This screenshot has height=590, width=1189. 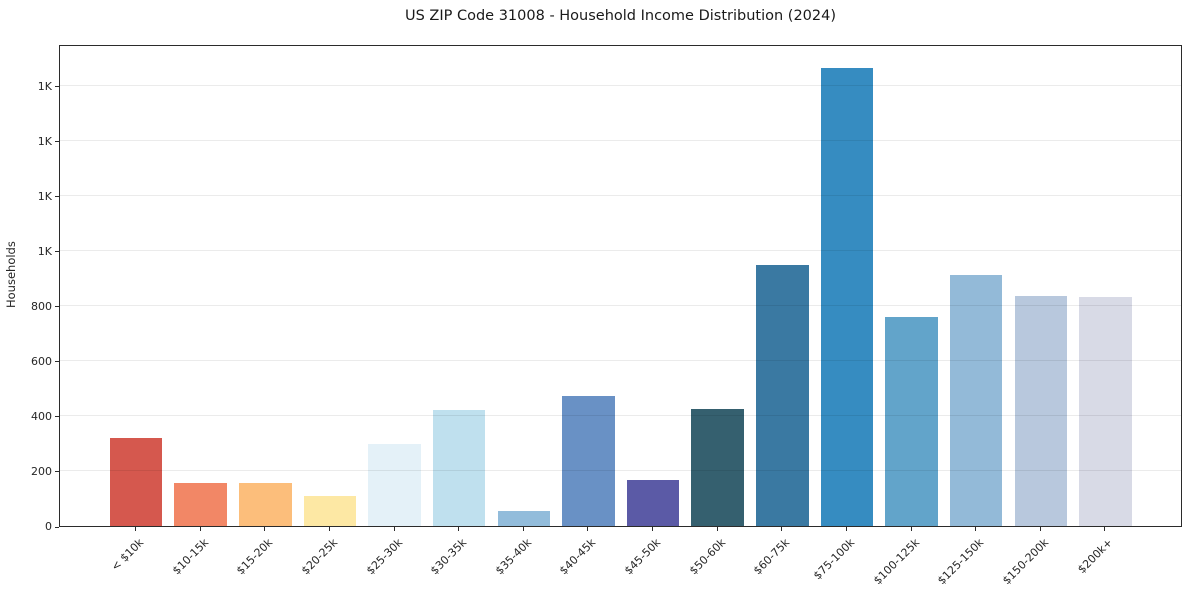 I want to click on gridline-y1200, so click(x=620, y=195).